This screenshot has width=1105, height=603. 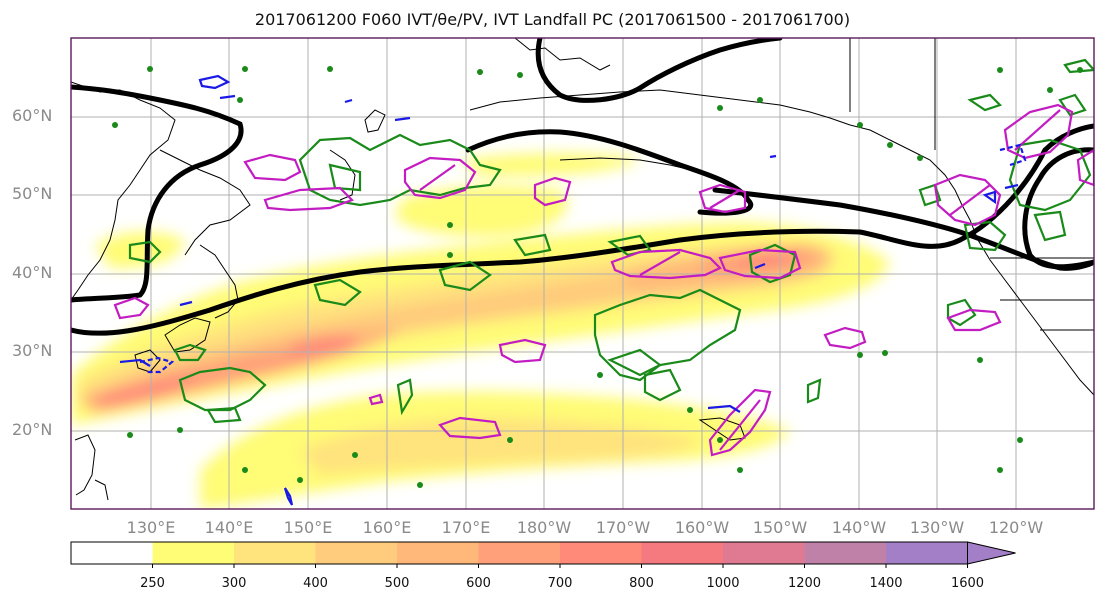 I want to click on colorbar-tick-label: 1600, so click(x=967, y=583).